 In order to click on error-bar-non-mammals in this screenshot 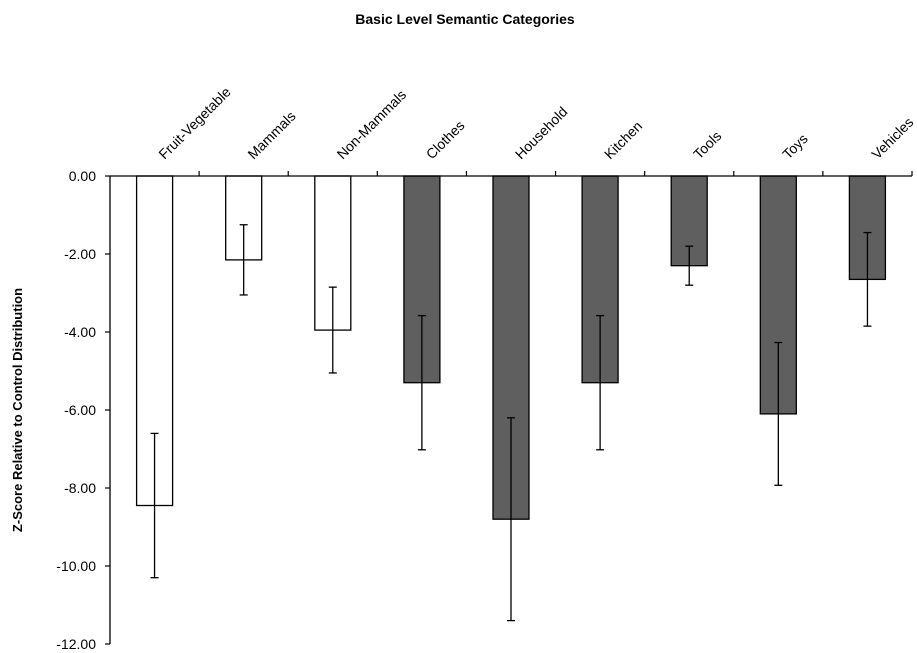, I will do `click(332, 330)`.